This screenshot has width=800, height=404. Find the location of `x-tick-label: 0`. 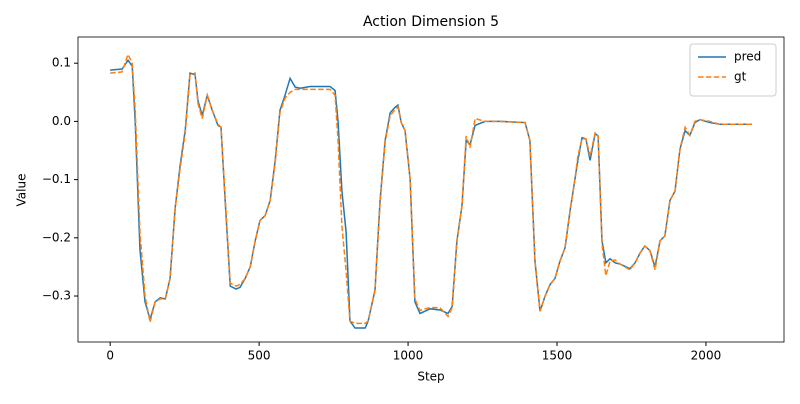

x-tick-label: 0 is located at coordinates (110, 356).